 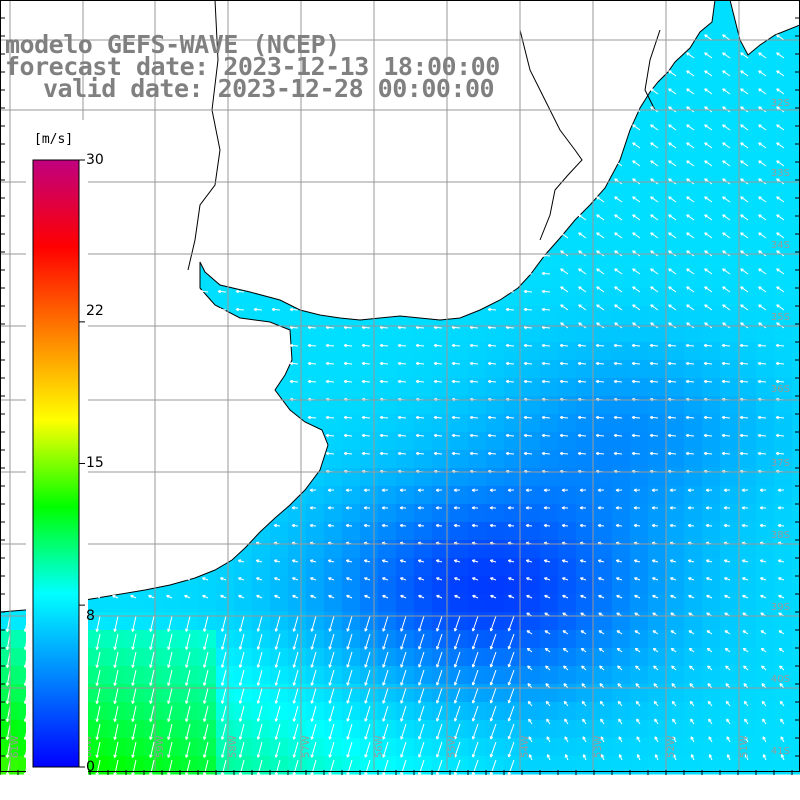 What do you see at coordinates (90, 616) in the screenshot?
I see `colorbar-tick-label: 8` at bounding box center [90, 616].